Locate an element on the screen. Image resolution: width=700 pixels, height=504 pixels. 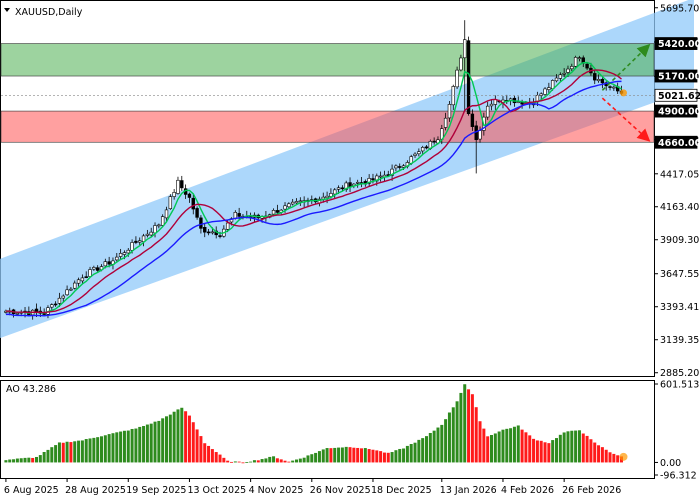
level-label-text: 5420.00 is located at coordinates (679, 44).